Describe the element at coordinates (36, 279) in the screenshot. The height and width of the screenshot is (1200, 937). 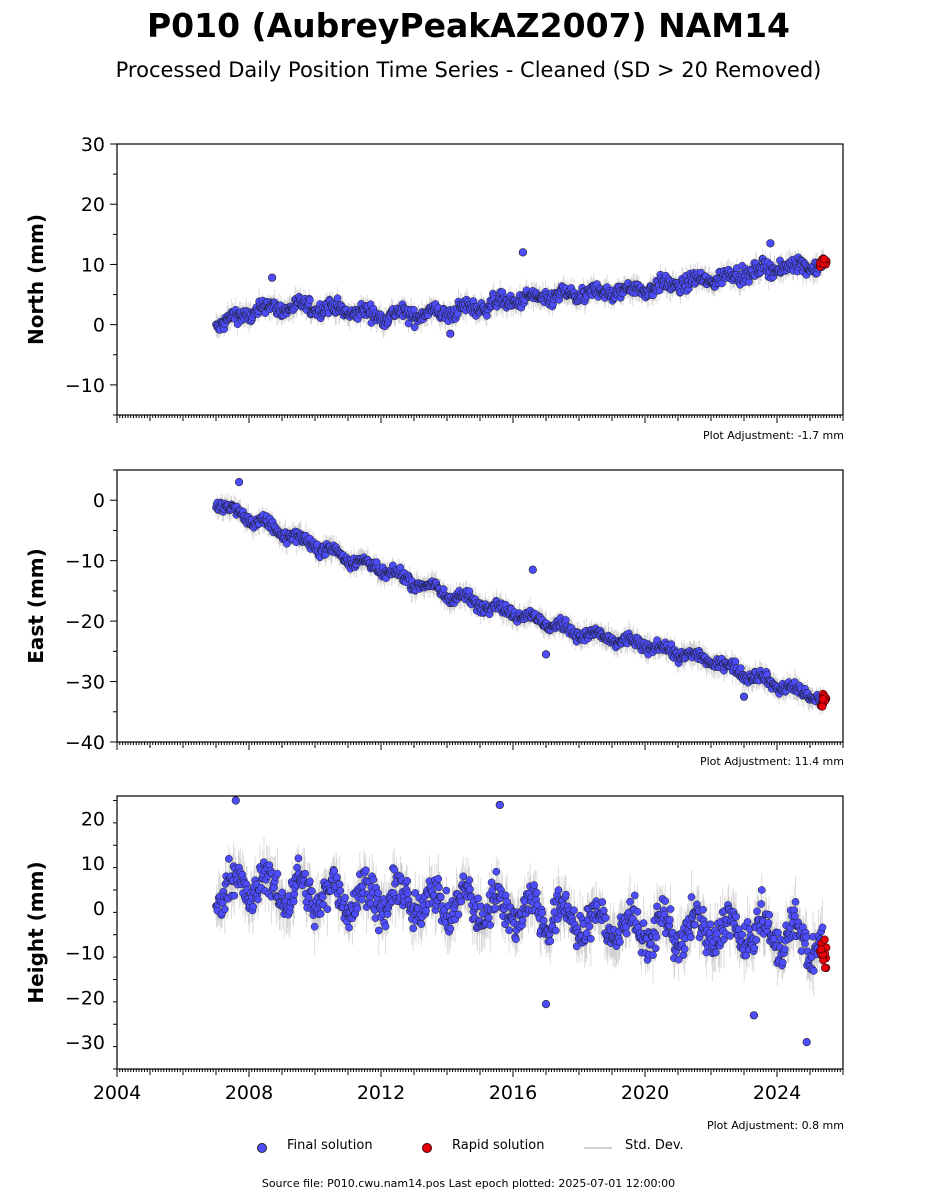
I see `y-axis-label: North (mm)` at that location.